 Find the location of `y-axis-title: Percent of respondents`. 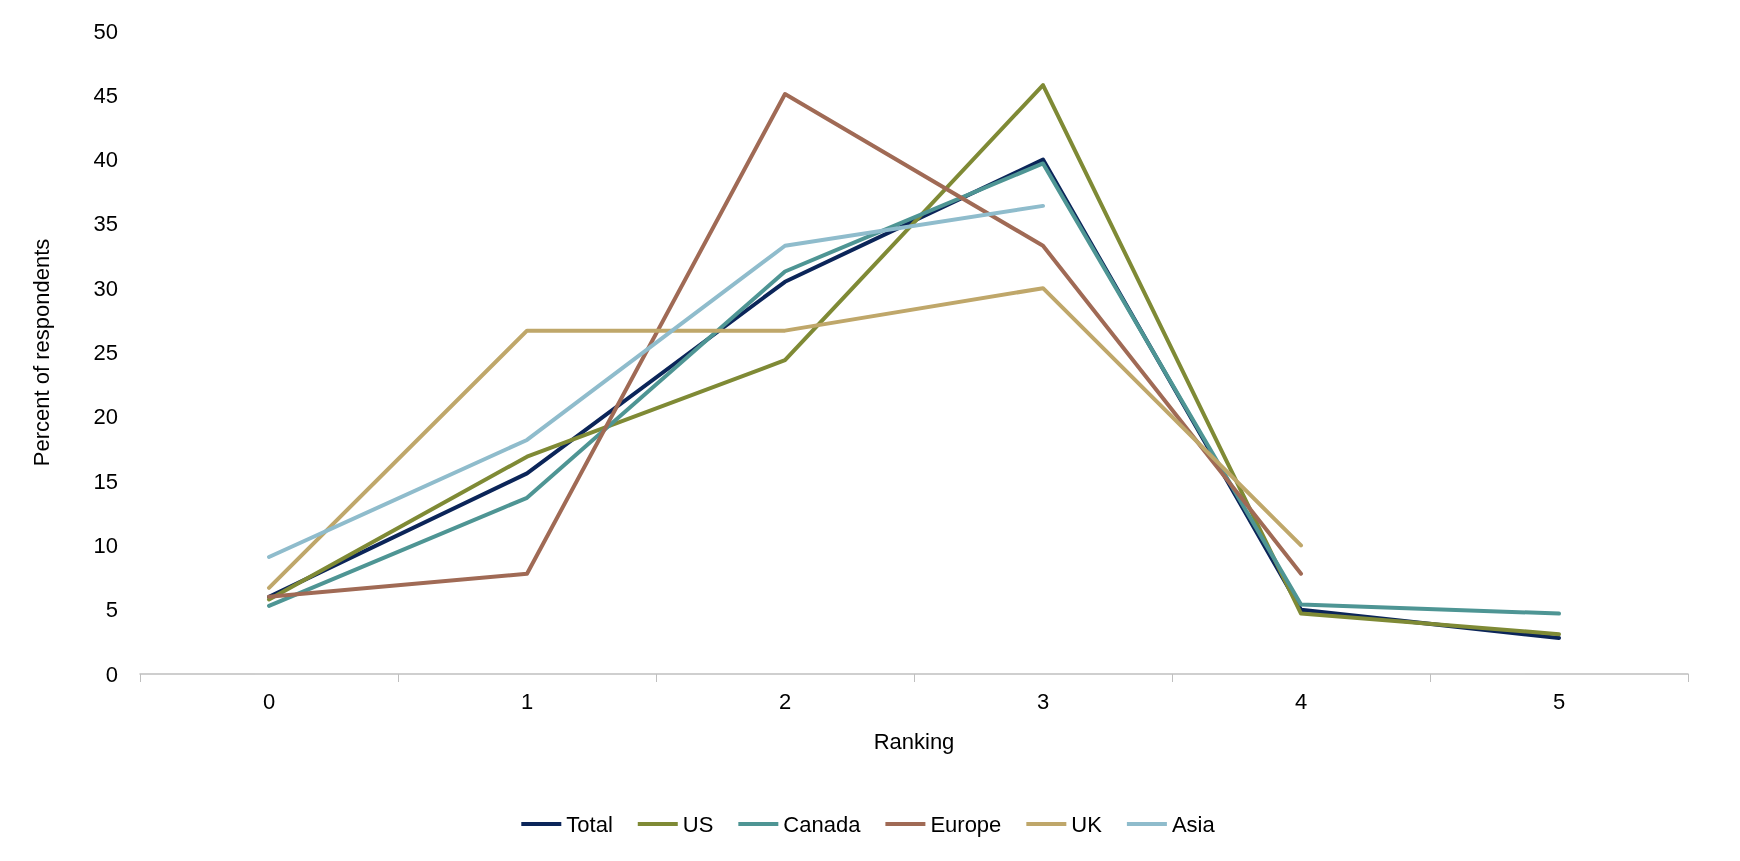

y-axis-title: Percent of respondents is located at coordinates (41, 352).